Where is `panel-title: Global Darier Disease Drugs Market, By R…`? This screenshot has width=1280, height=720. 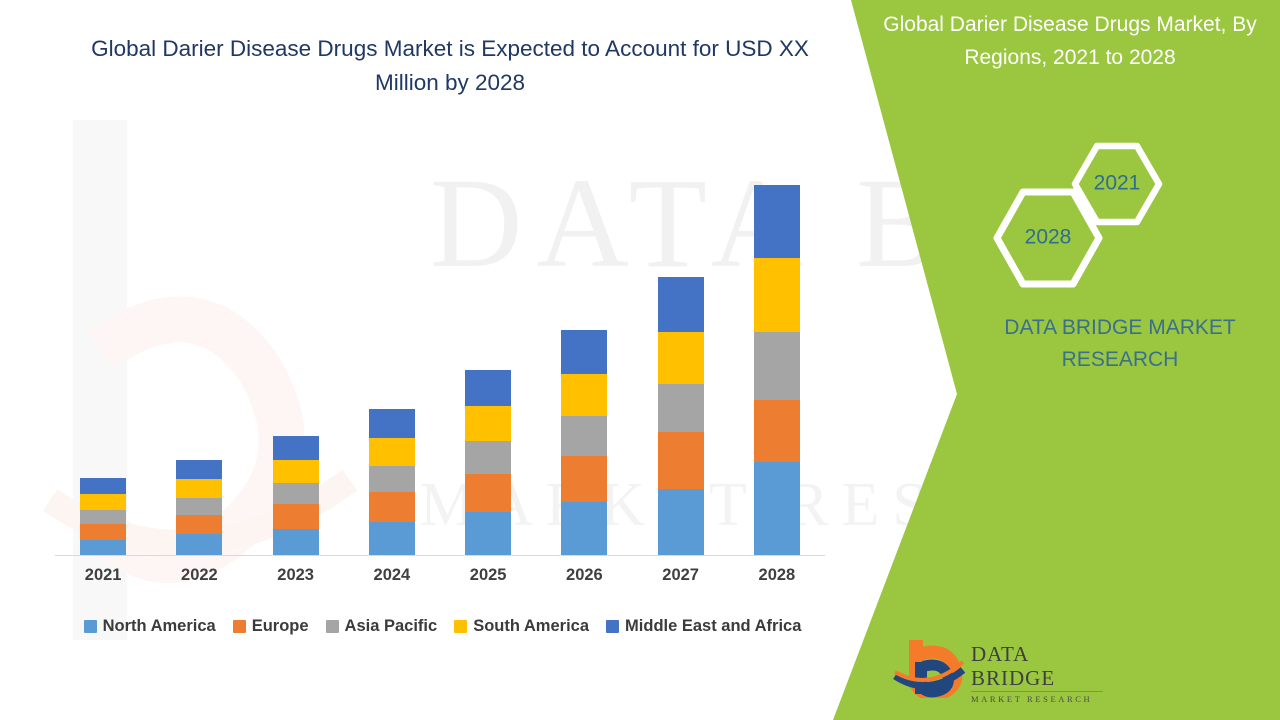
panel-title: Global Darier Disease Drugs Market, By R… is located at coordinates (1070, 41).